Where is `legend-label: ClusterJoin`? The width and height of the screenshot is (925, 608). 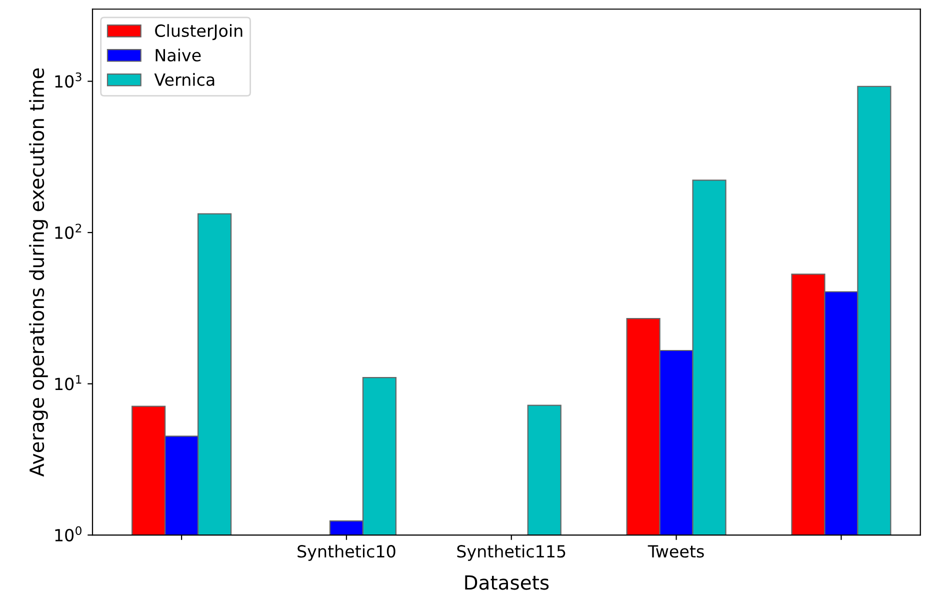
legend-label: ClusterJoin is located at coordinates (198, 32).